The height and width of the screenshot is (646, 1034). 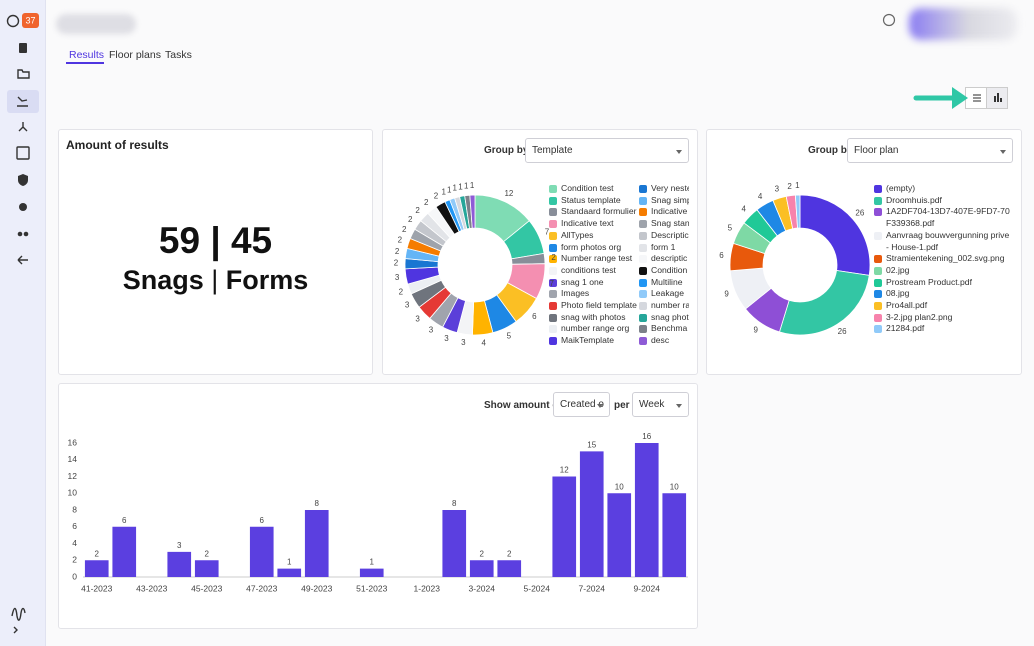 I want to click on x-tick-label: 49-2023, so click(x=316, y=588).